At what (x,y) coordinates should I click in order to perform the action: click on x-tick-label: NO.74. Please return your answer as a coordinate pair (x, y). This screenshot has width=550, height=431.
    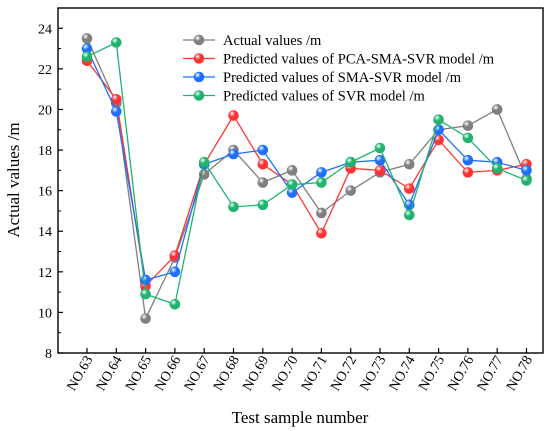
    Looking at the image, I should click on (403, 374).